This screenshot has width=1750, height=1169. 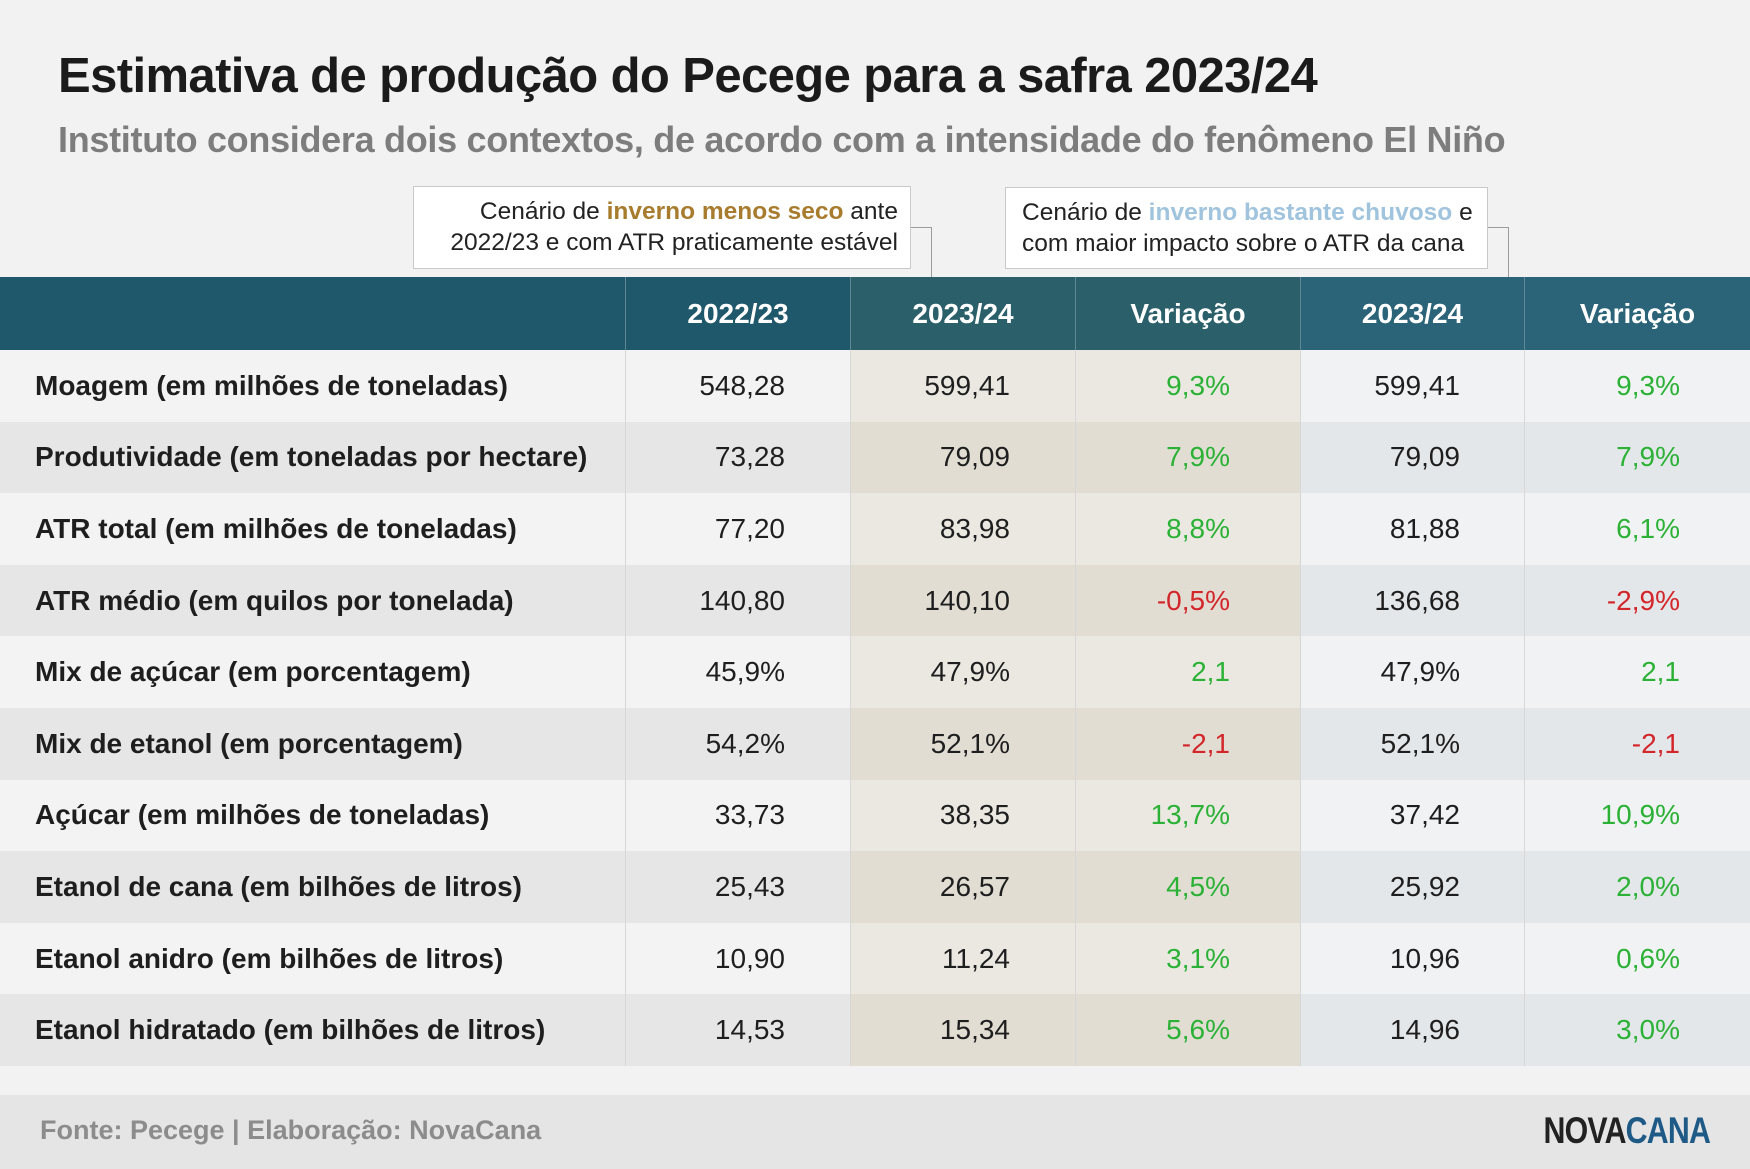 What do you see at coordinates (1413, 386) in the screenshot?
I see `value-scenario-b-2023-24: 599,41` at bounding box center [1413, 386].